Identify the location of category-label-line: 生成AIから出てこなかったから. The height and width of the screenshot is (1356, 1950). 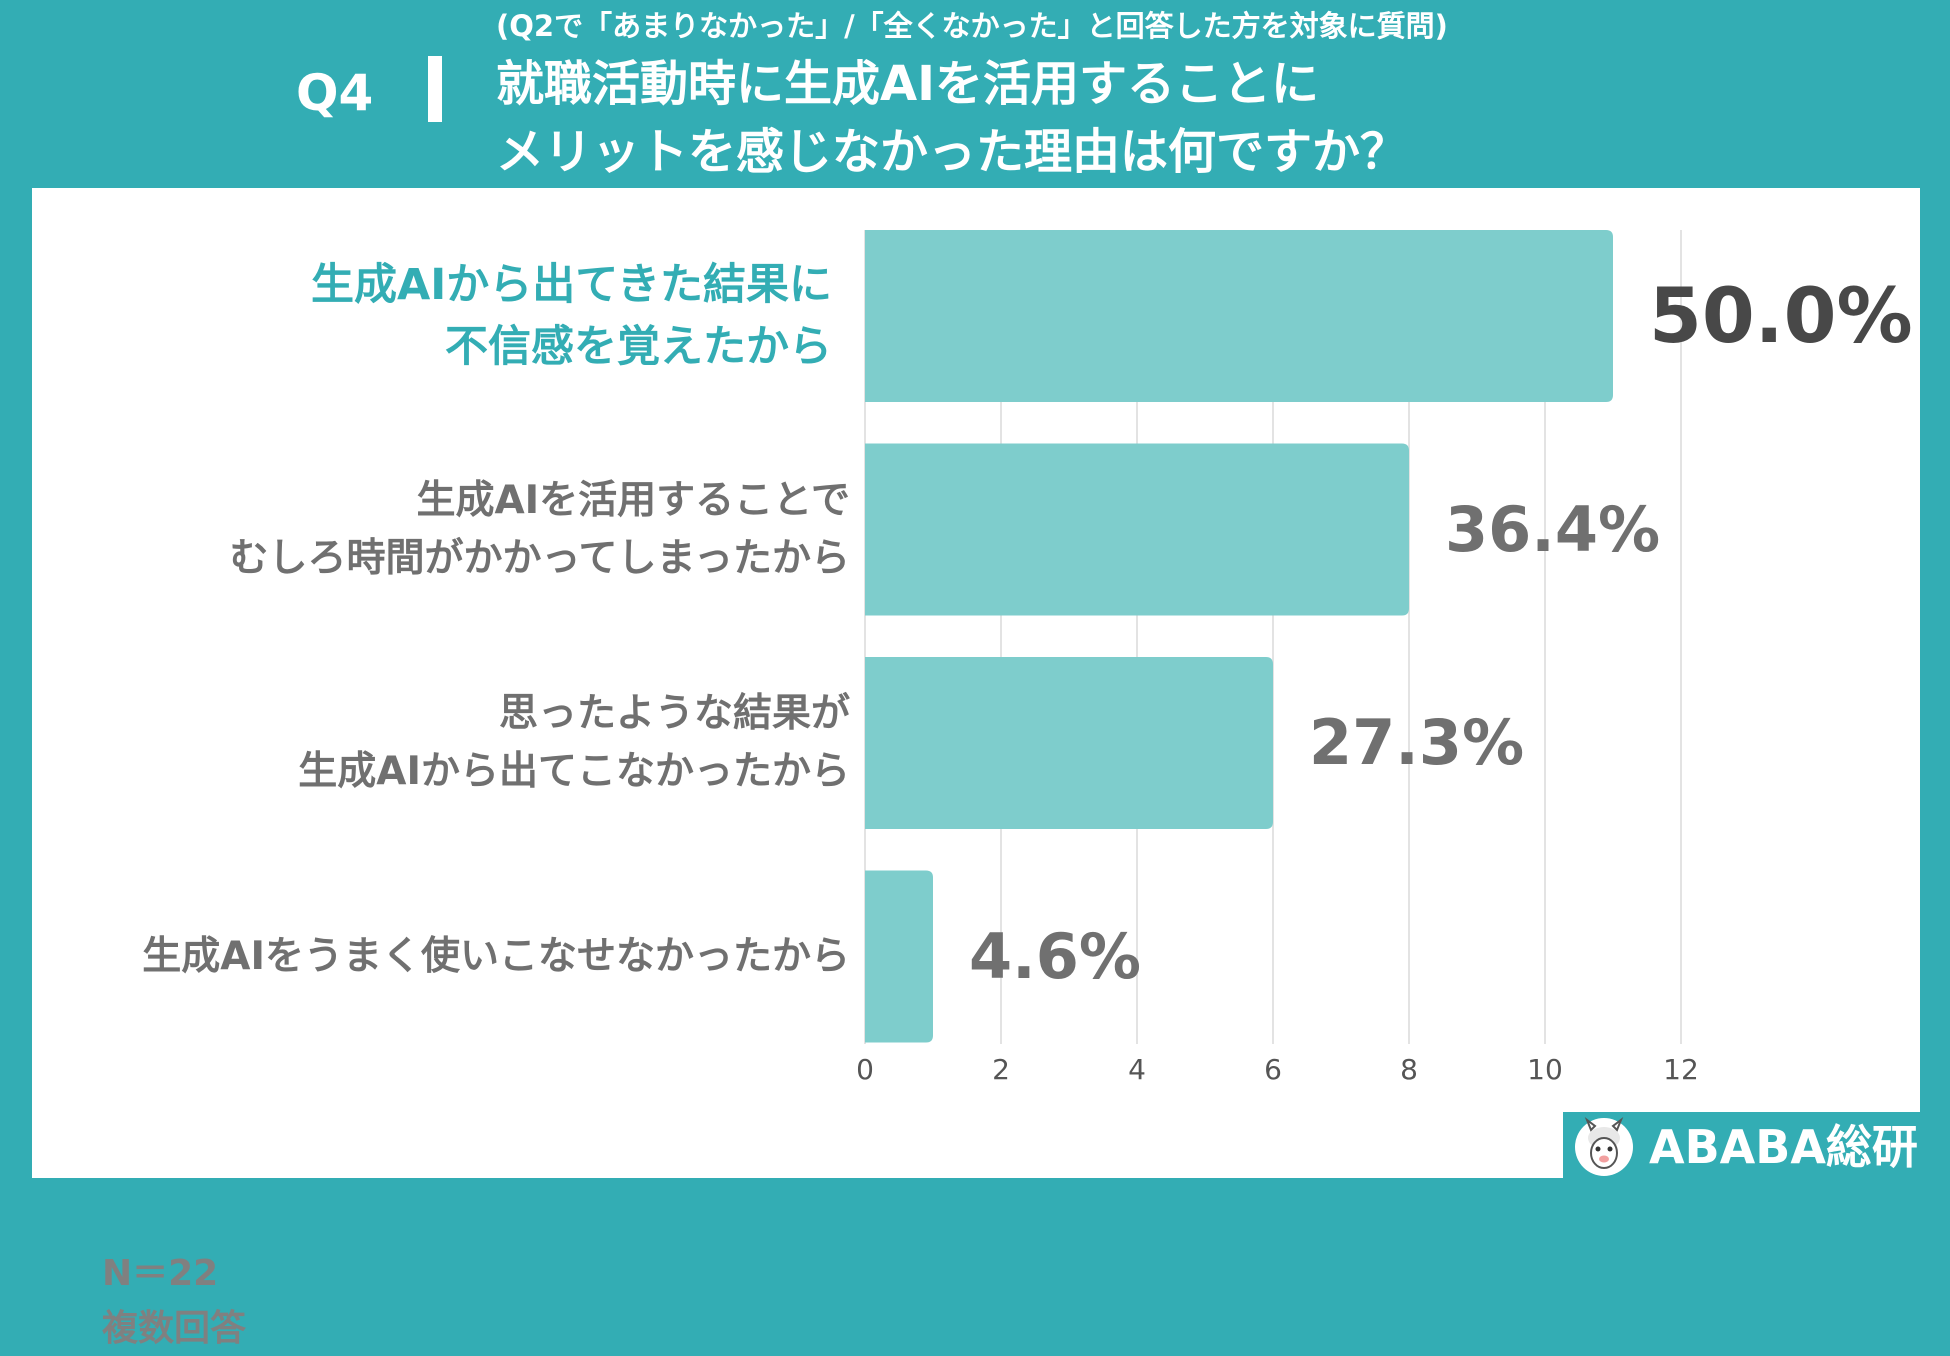
(574, 771).